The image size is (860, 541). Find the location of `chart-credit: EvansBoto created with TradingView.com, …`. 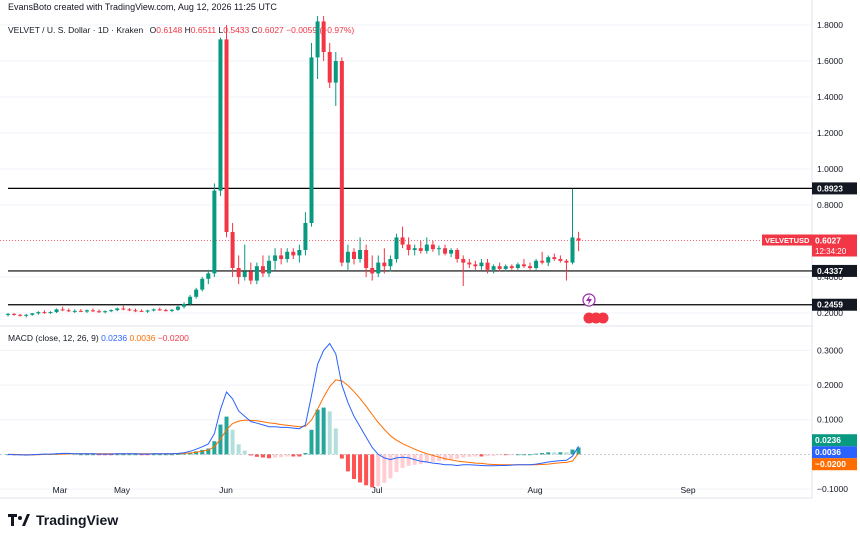

chart-credit: EvansBoto created with TradingView.com, … is located at coordinates (142, 7).